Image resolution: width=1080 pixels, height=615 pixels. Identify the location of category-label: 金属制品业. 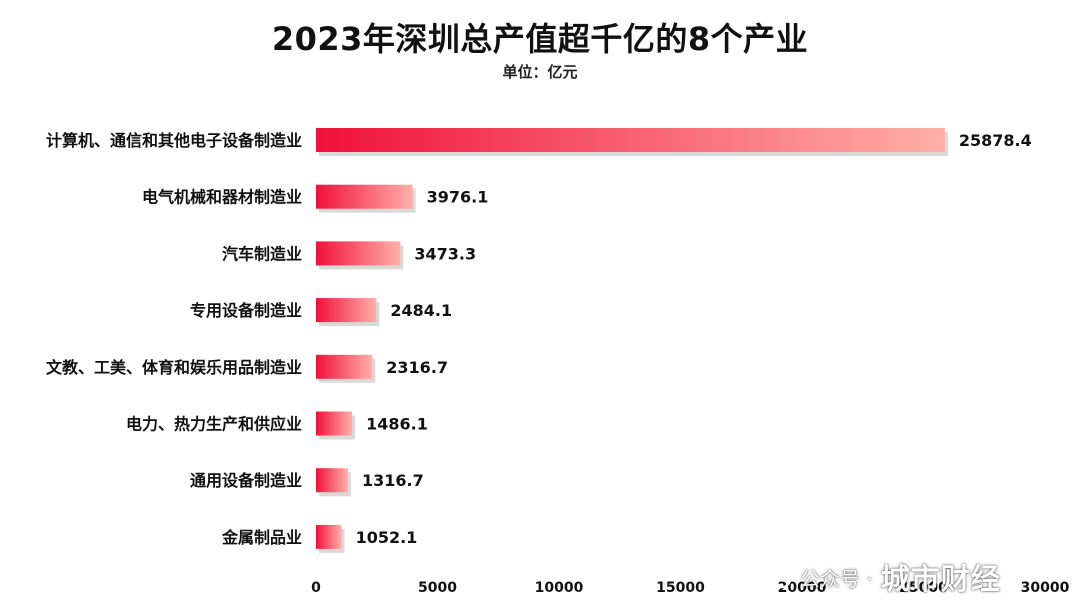
(261, 537).